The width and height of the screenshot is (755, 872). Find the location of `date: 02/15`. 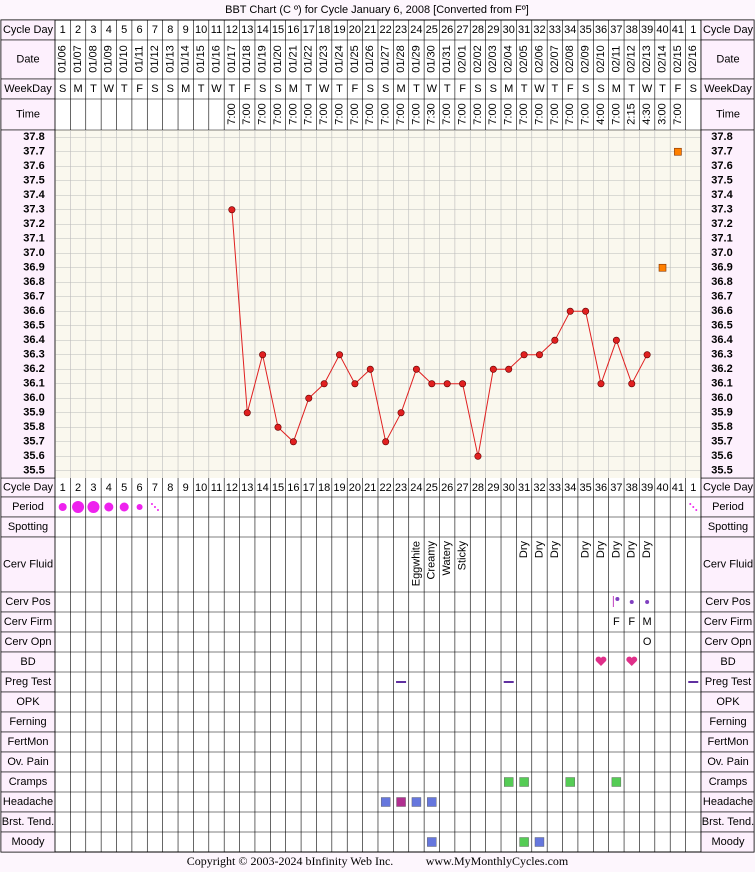

date: 02/15 is located at coordinates (678, 59).